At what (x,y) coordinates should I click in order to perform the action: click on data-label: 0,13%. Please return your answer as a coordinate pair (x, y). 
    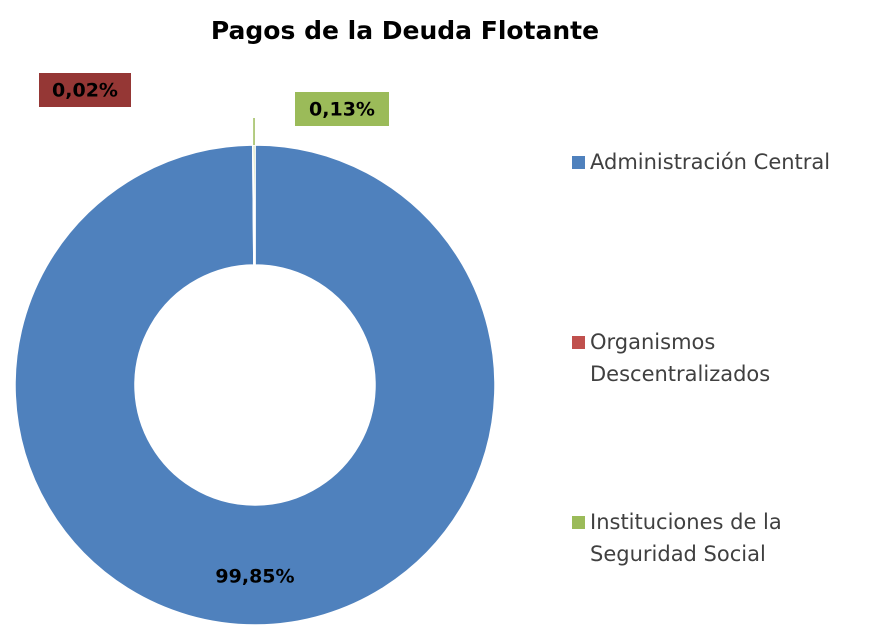
    Looking at the image, I should click on (342, 110).